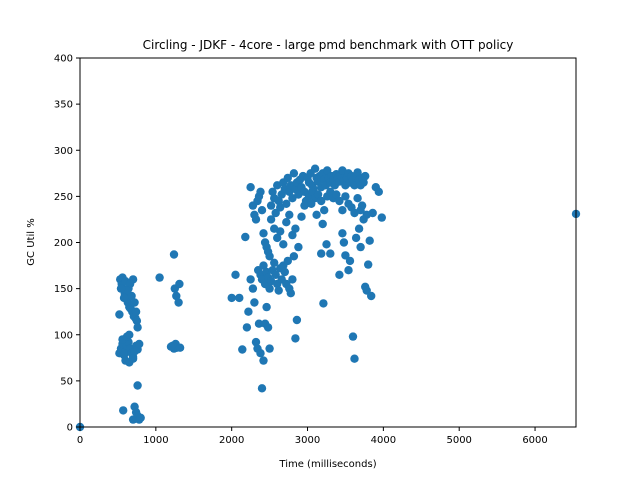  What do you see at coordinates (63, 105) in the screenshot?
I see `y-tick-label: 350` at bounding box center [63, 105].